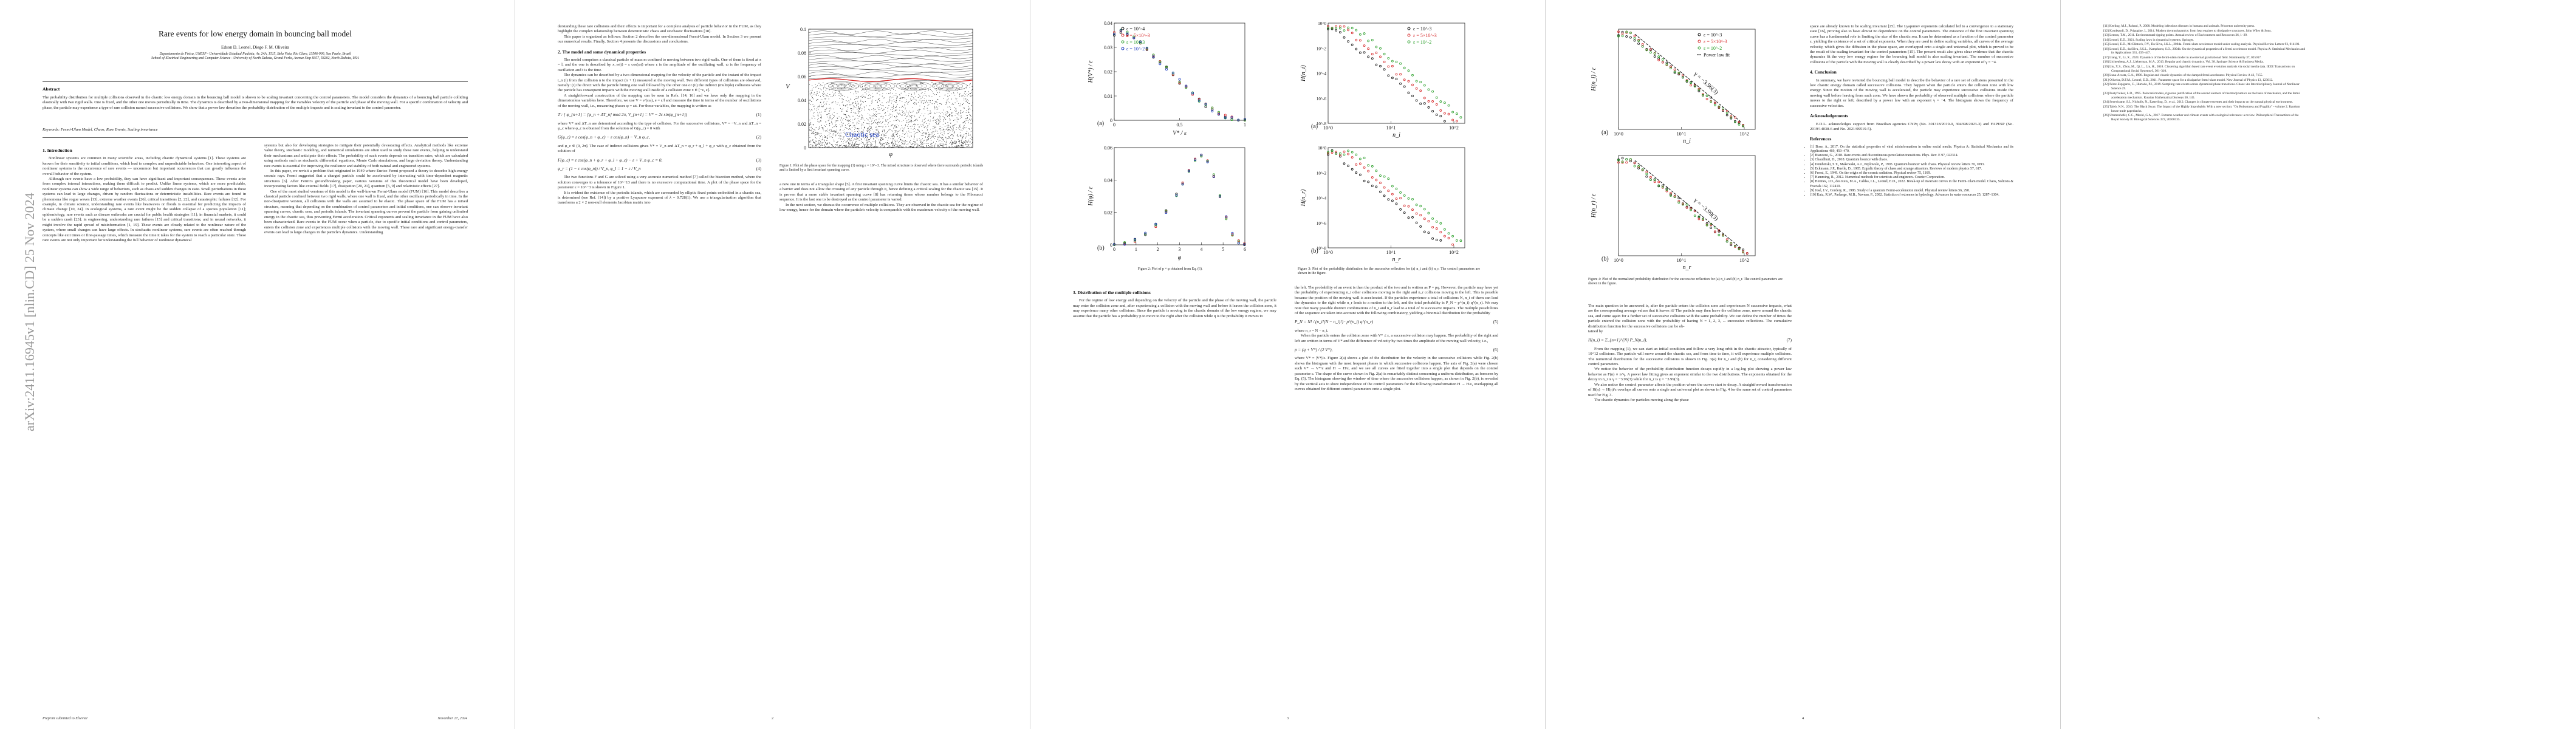  I want to click on invariant-spanning-curve, so click(890, 32).